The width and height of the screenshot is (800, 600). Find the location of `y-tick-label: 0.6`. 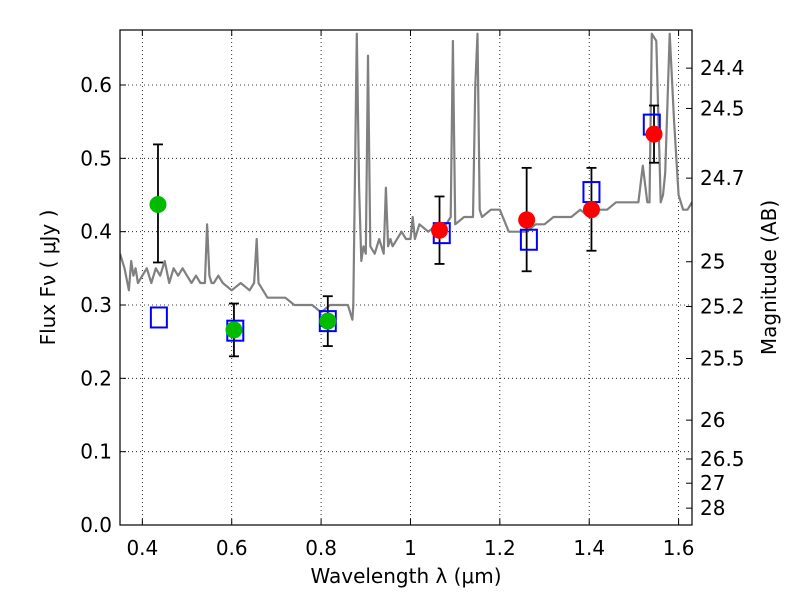

y-tick-label: 0.6 is located at coordinates (96, 85).